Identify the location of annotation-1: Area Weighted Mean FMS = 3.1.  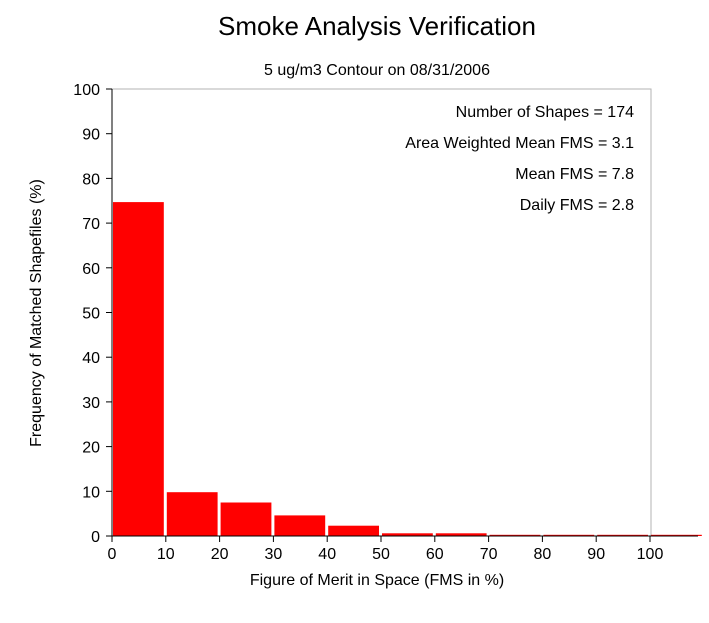
(519, 143).